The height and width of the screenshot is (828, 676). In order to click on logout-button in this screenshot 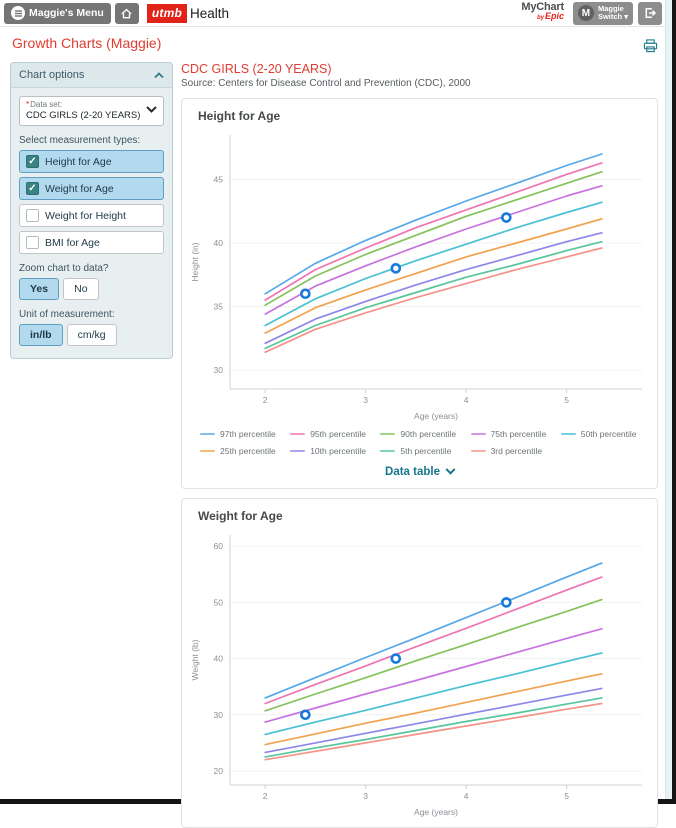, I will do `click(650, 13)`.